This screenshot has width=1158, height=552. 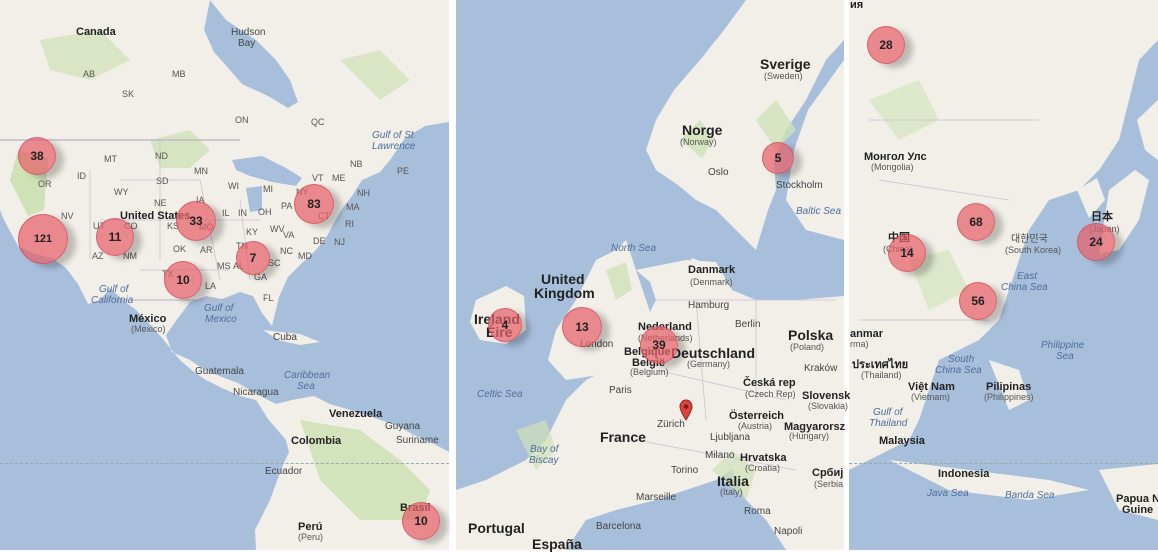 I want to click on map-label: DE, so click(x=319, y=241).